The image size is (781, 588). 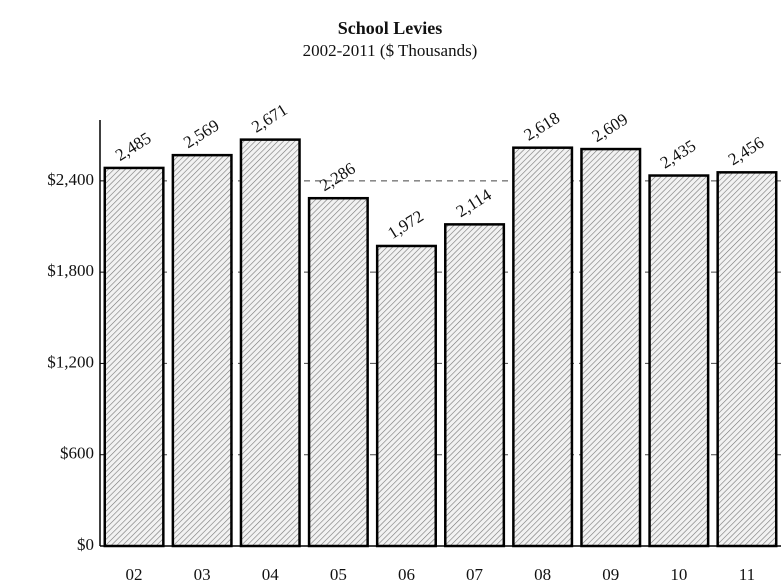 What do you see at coordinates (678, 154) in the screenshot?
I see `value-label: 2,435` at bounding box center [678, 154].